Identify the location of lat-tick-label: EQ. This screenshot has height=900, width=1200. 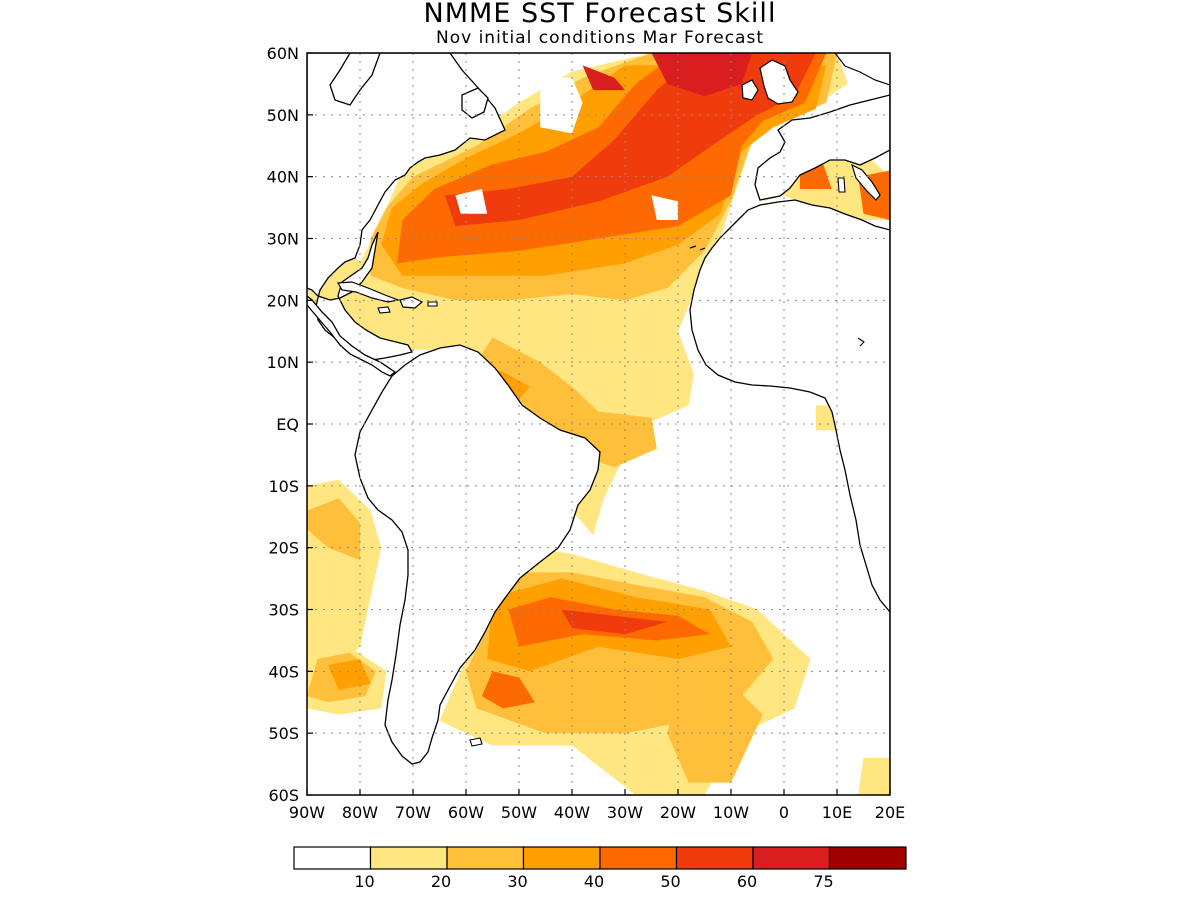
(287, 424).